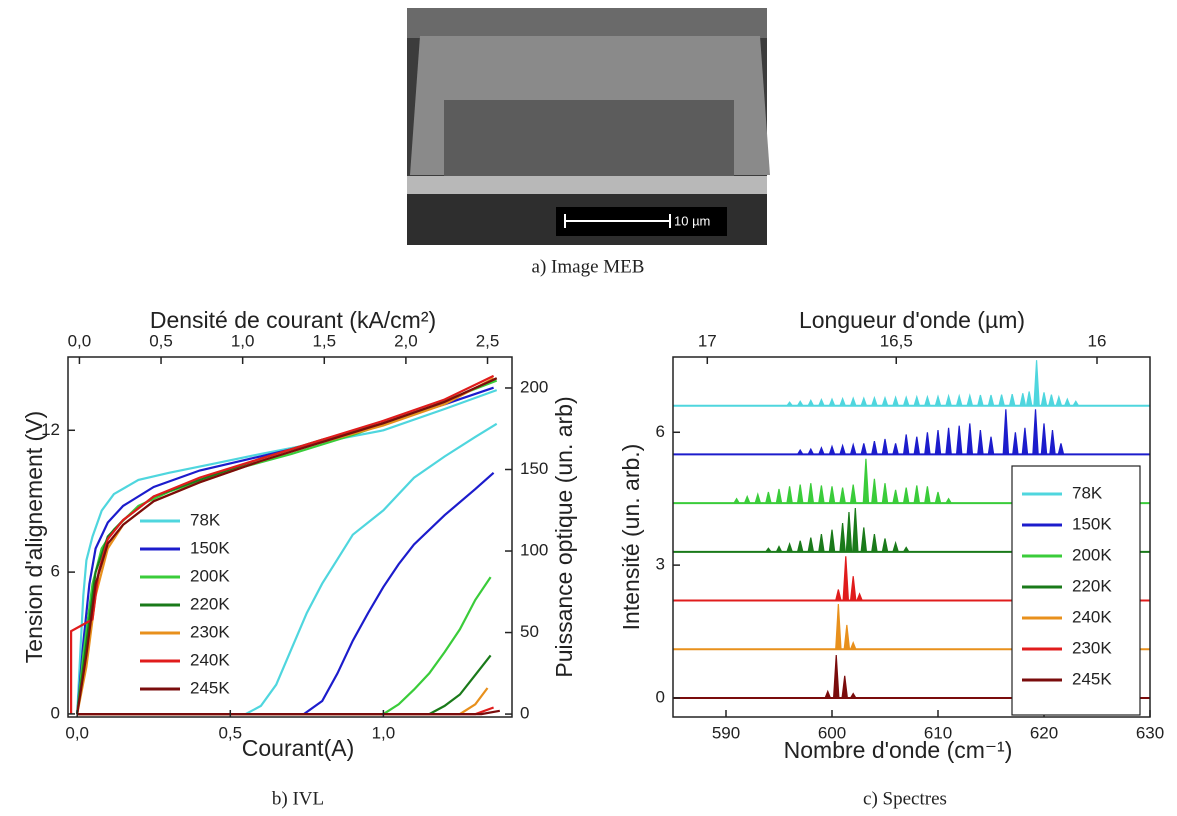  What do you see at coordinates (564, 536) in the screenshot?
I see `y2-axis-title: Puissance optique (un. arb)` at bounding box center [564, 536].